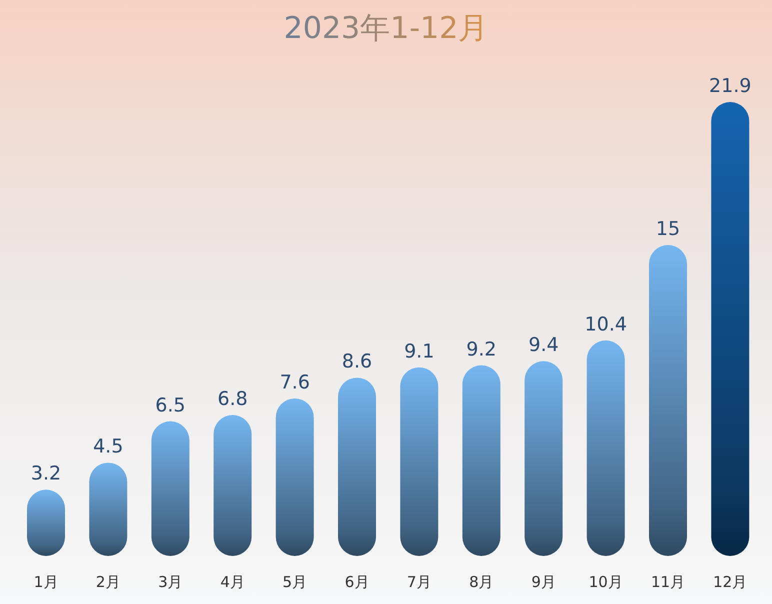  Describe the element at coordinates (543, 345) in the screenshot. I see `data-label: 9.4` at that location.